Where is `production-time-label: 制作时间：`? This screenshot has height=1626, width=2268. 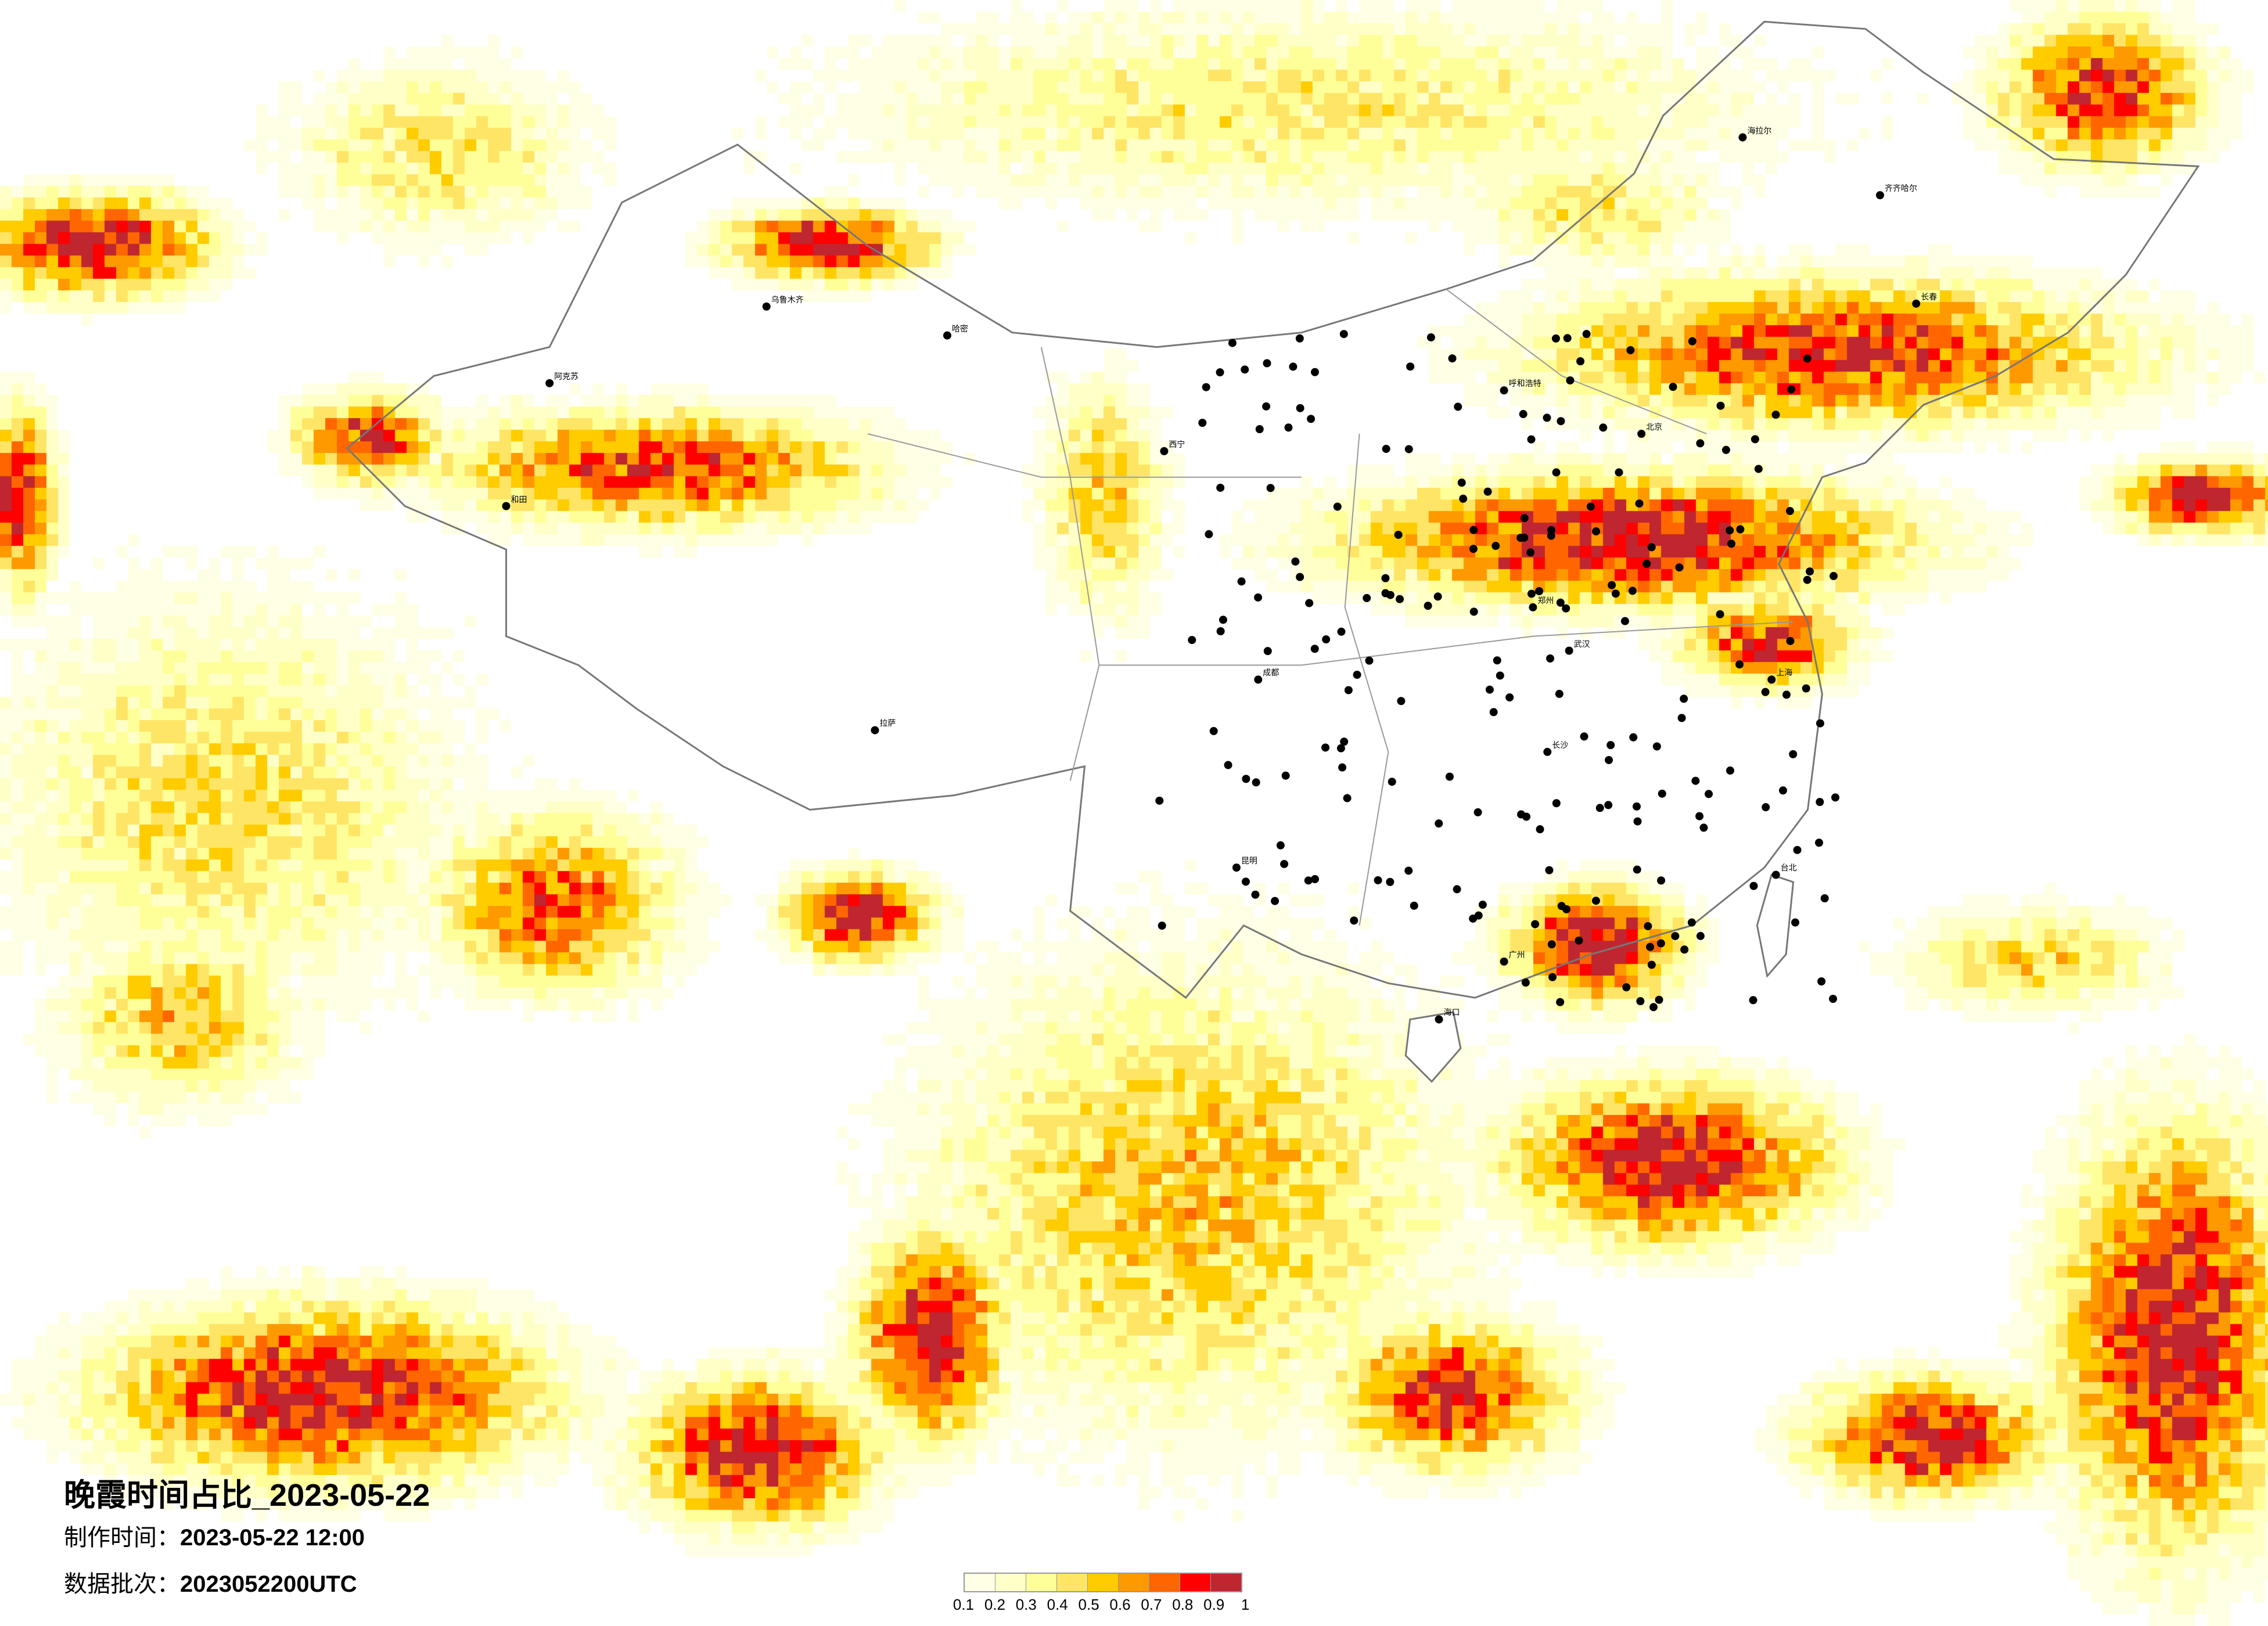
production-time-label: 制作时间： is located at coordinates (122, 1537).